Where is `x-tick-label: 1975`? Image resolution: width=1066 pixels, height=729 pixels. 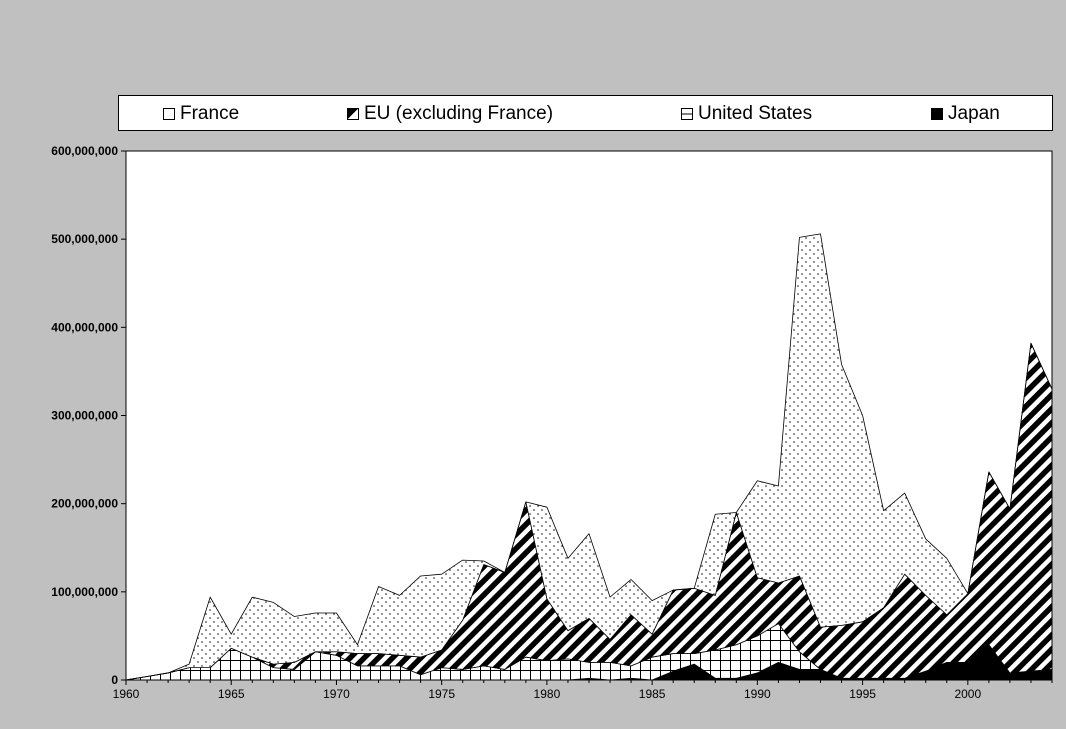
x-tick-label: 1975 is located at coordinates (441, 694).